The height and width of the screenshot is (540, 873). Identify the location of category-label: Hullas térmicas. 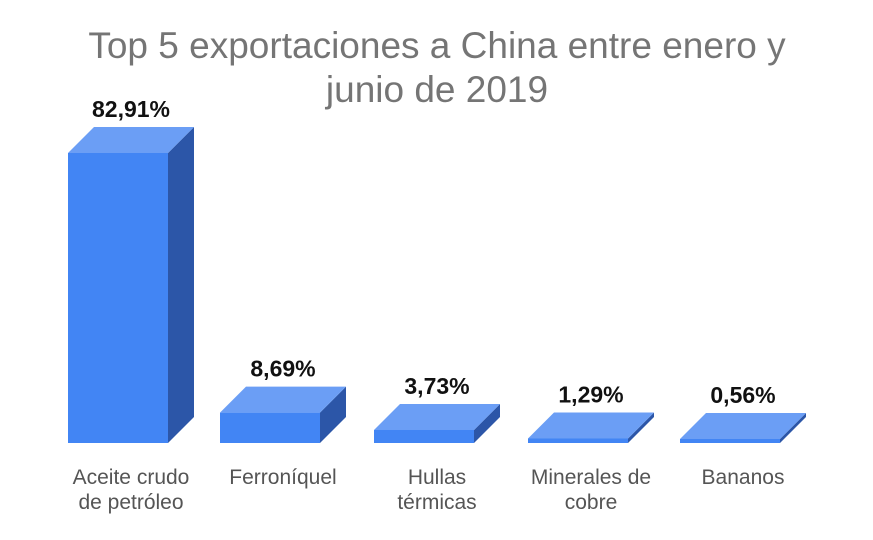
(436, 490).